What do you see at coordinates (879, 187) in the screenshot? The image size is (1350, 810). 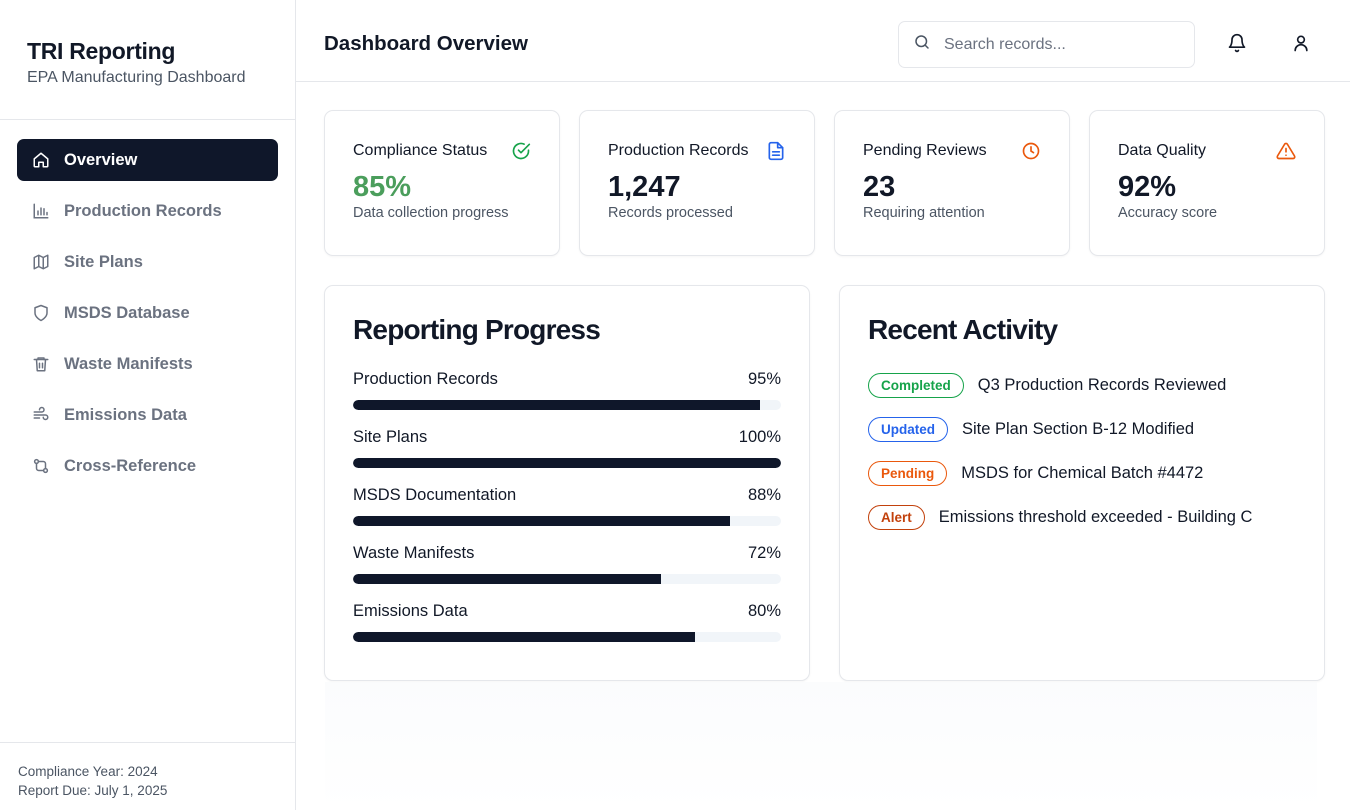 I see `stat-value: 23` at bounding box center [879, 187].